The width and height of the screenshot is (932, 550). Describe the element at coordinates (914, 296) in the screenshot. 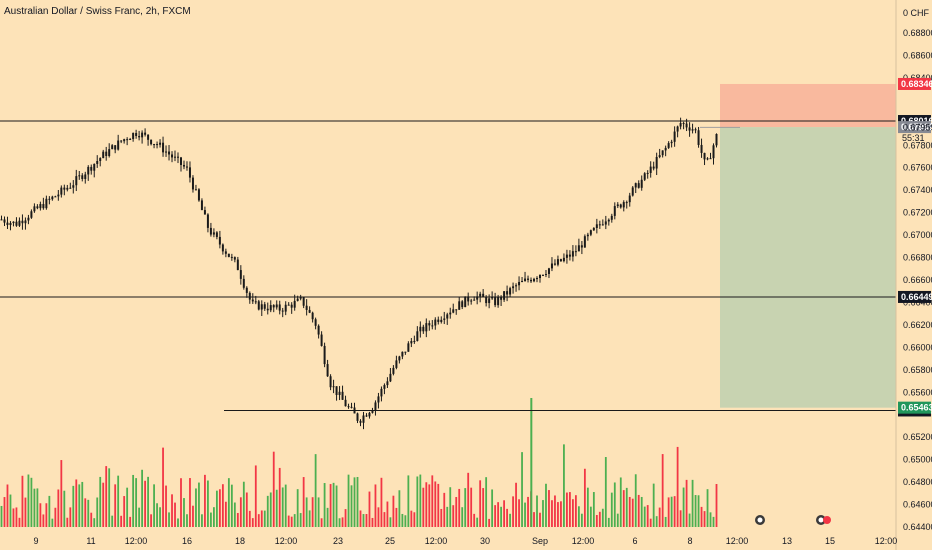

I see `level-badge` at that location.